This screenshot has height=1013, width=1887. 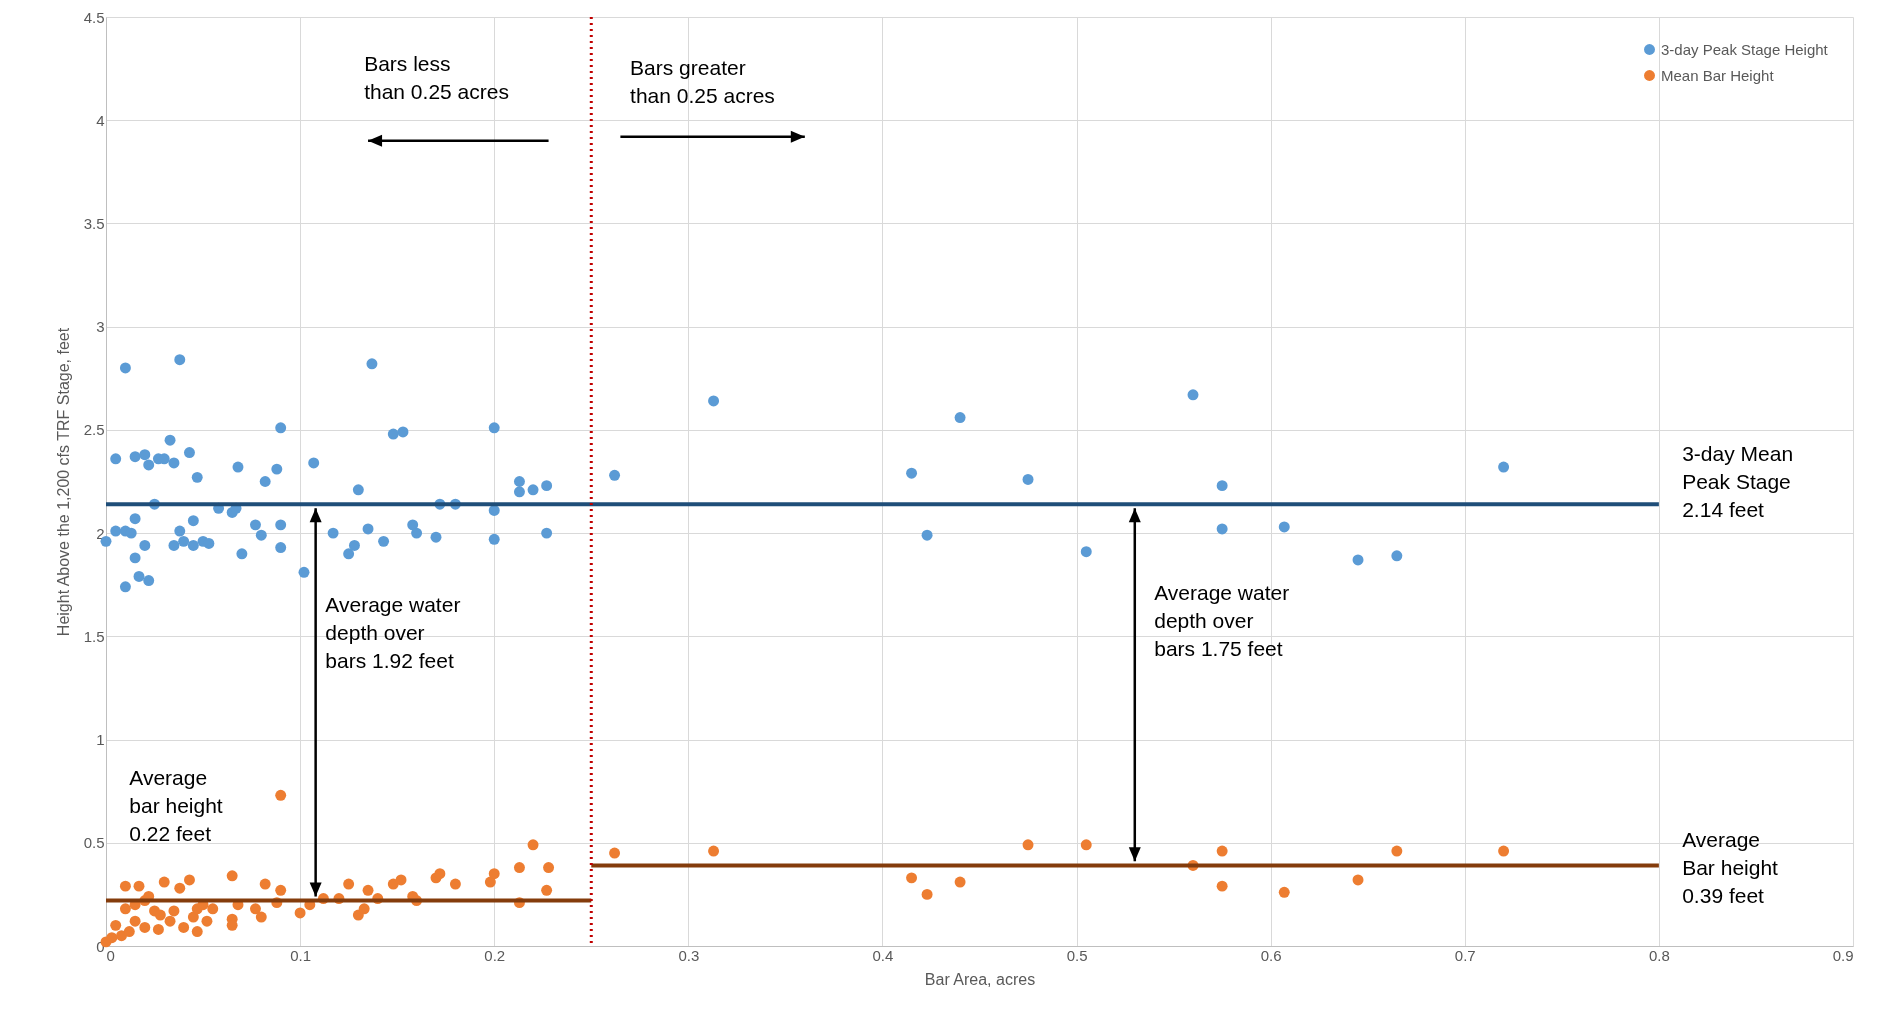 I want to click on y-tick-label: 4, so click(x=100, y=120).